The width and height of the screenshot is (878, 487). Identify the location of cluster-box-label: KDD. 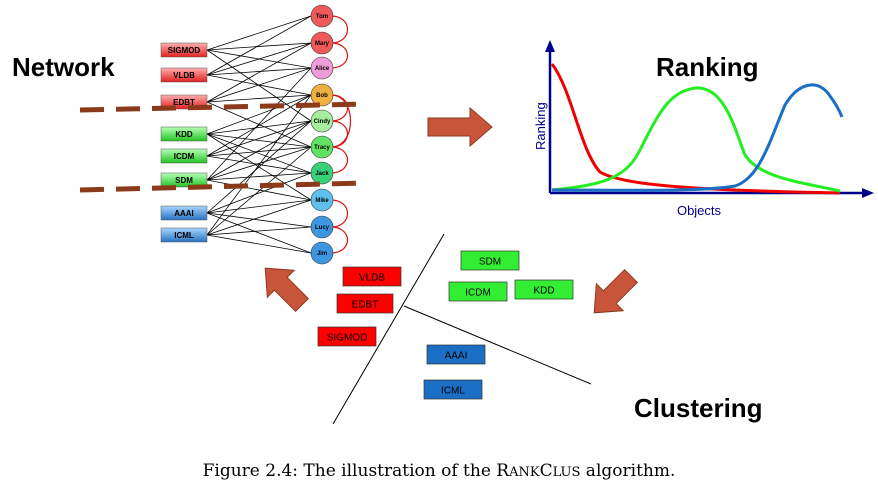
(543, 291).